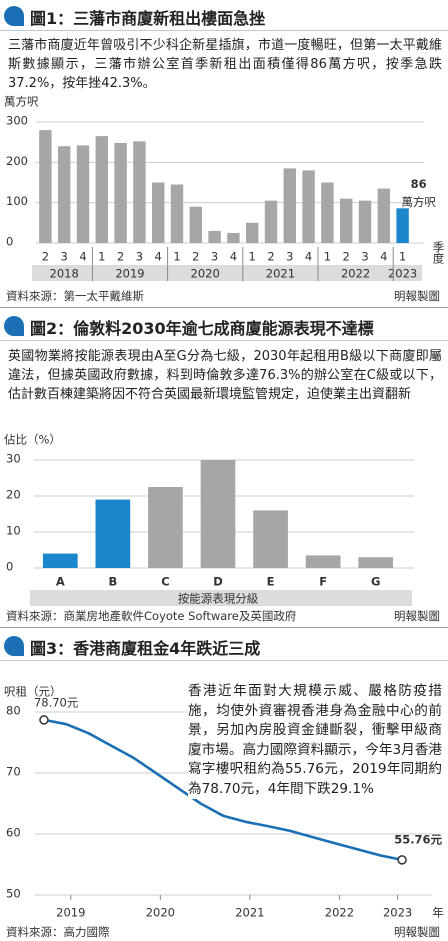 The width and height of the screenshot is (448, 941). Describe the element at coordinates (70, 913) in the screenshot. I see `x-tick-label: 2019` at that location.